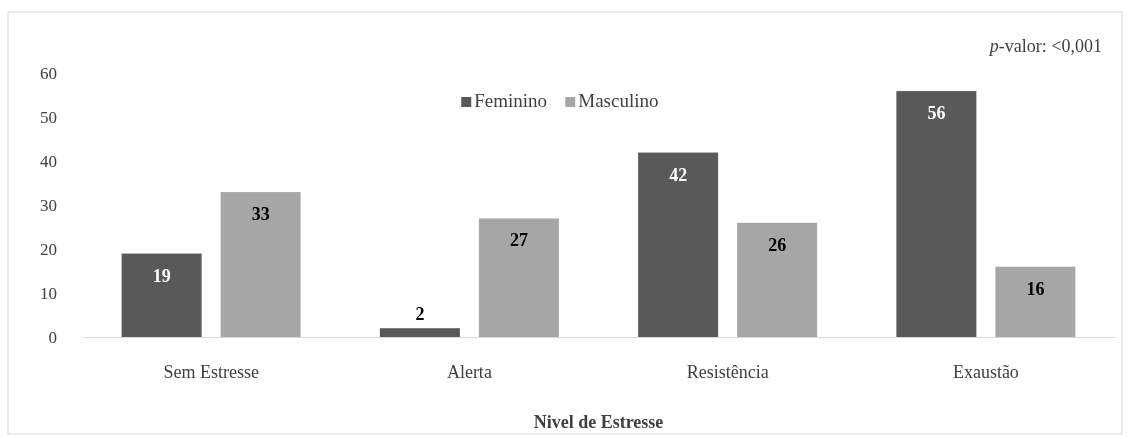 The width and height of the screenshot is (1130, 439). What do you see at coordinates (1035, 288) in the screenshot?
I see `data-label: 16` at bounding box center [1035, 288].